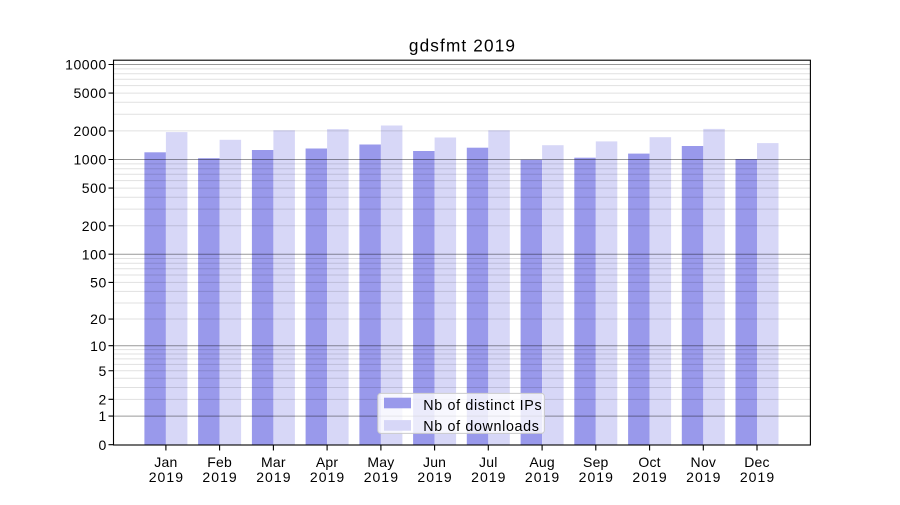 This screenshot has width=900, height=505. What do you see at coordinates (481, 427) in the screenshot?
I see `svg-text: Nb of downloads` at bounding box center [481, 427].